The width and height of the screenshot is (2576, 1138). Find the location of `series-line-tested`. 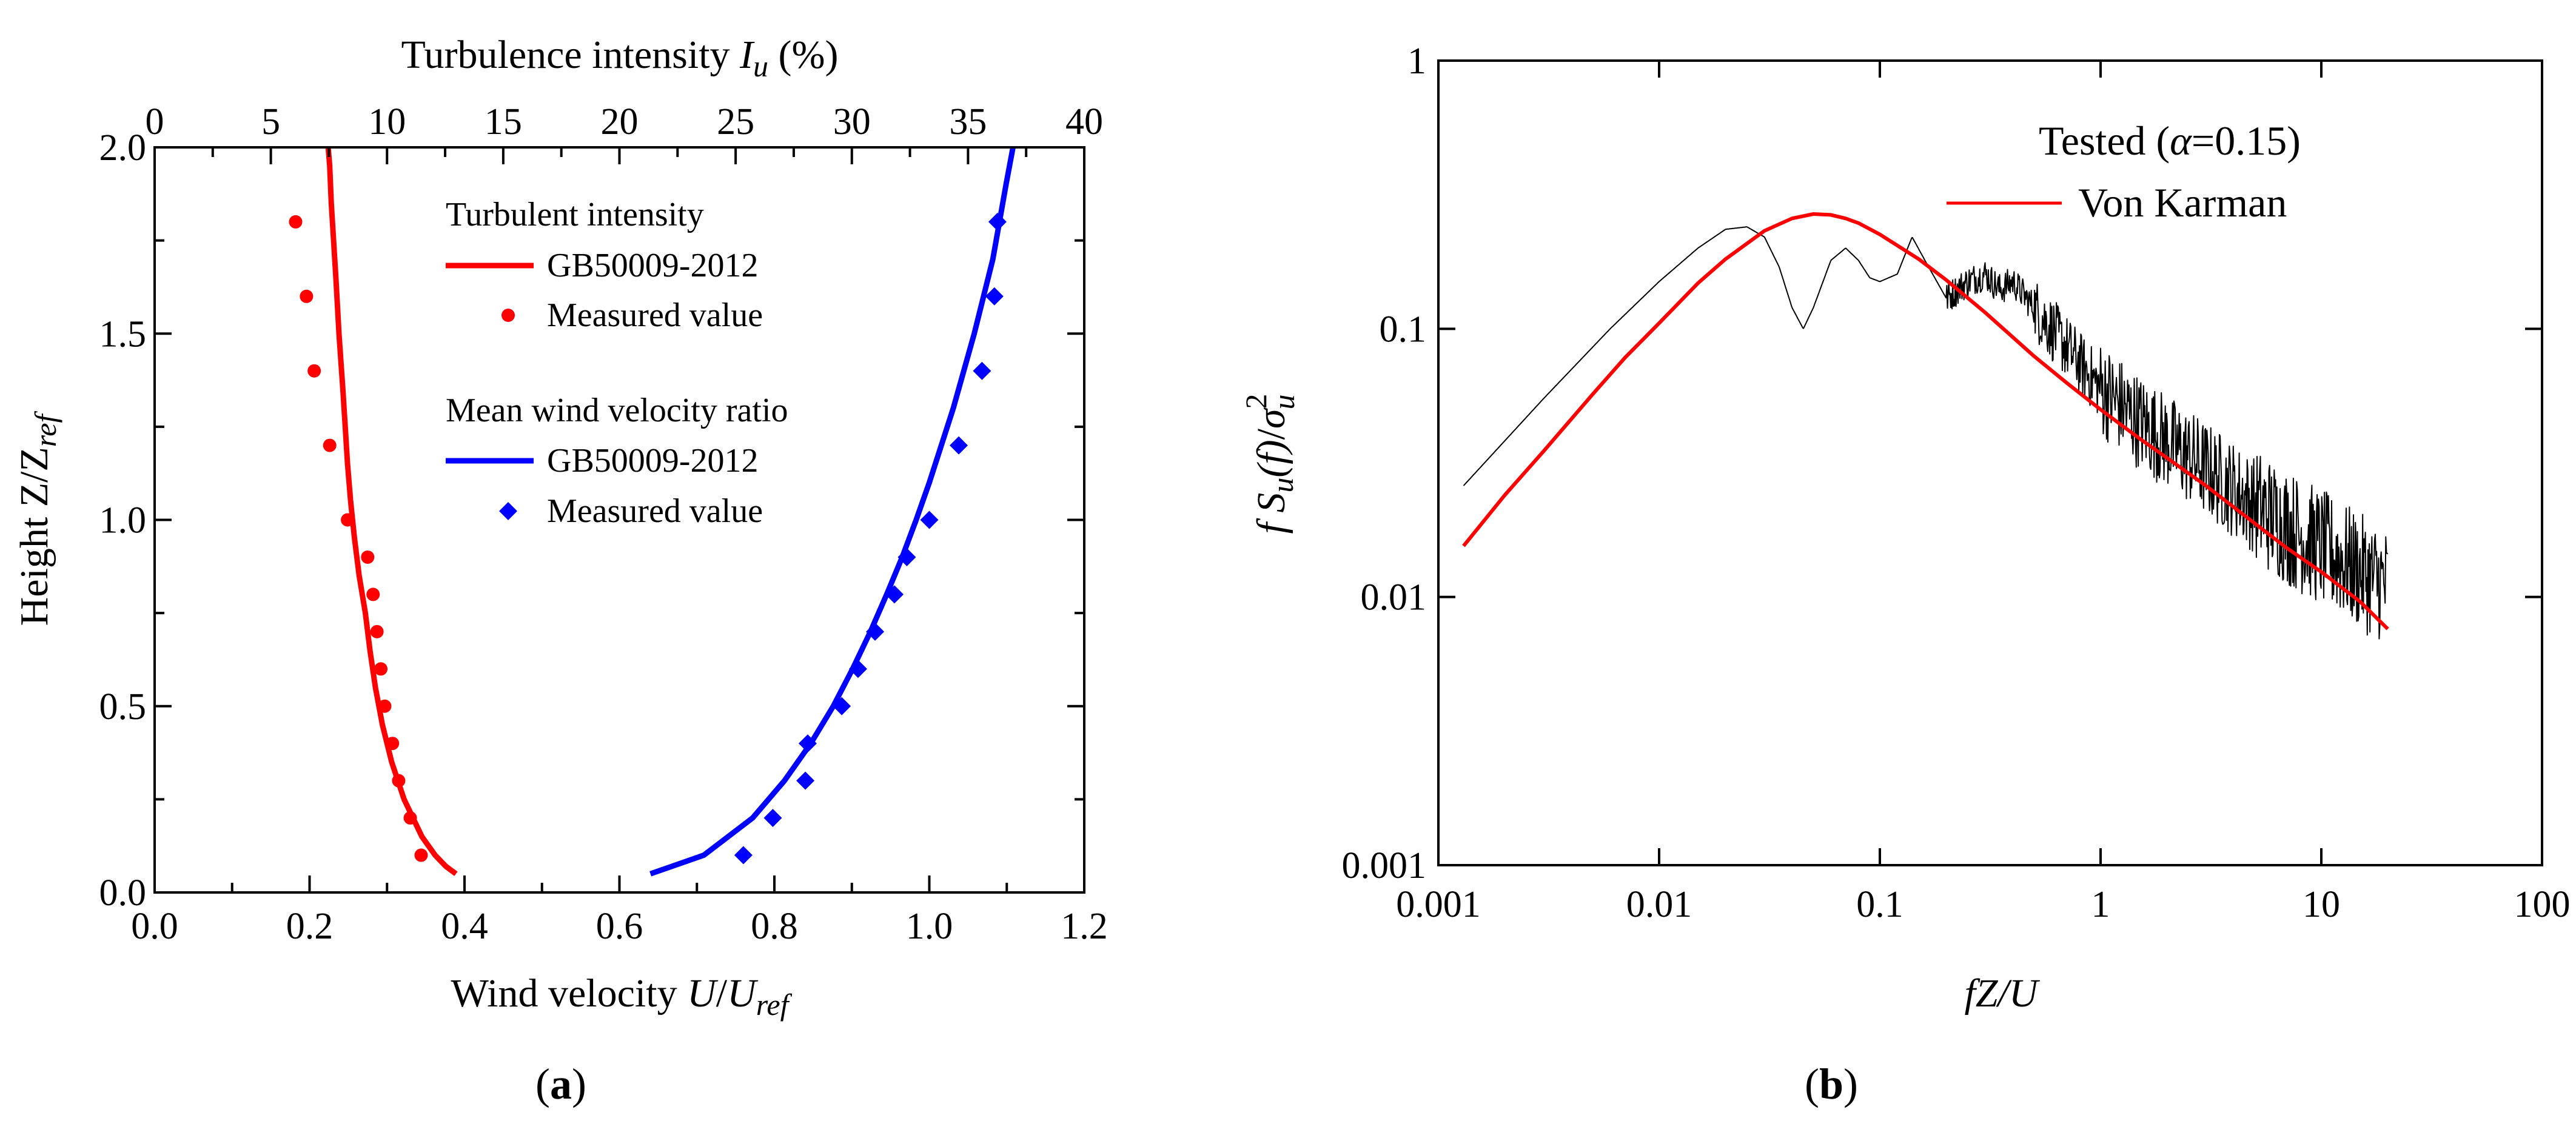

series-line-tested is located at coordinates (1926, 433).